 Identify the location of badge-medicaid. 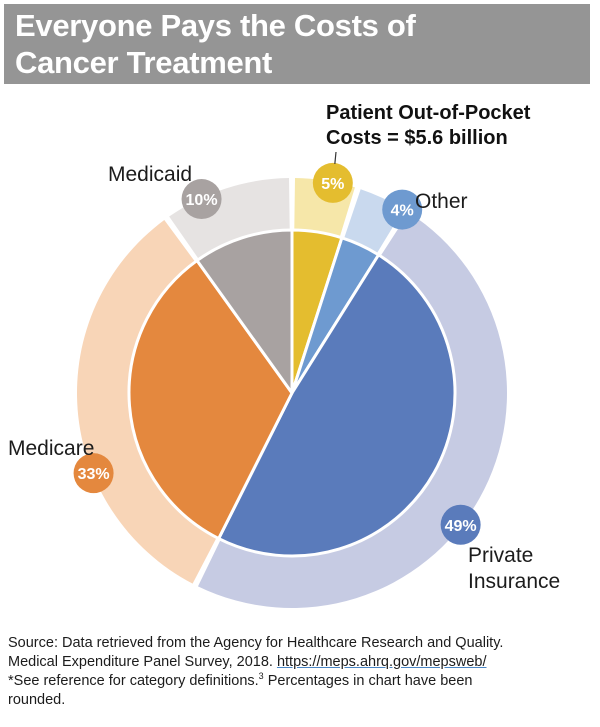
(201, 199).